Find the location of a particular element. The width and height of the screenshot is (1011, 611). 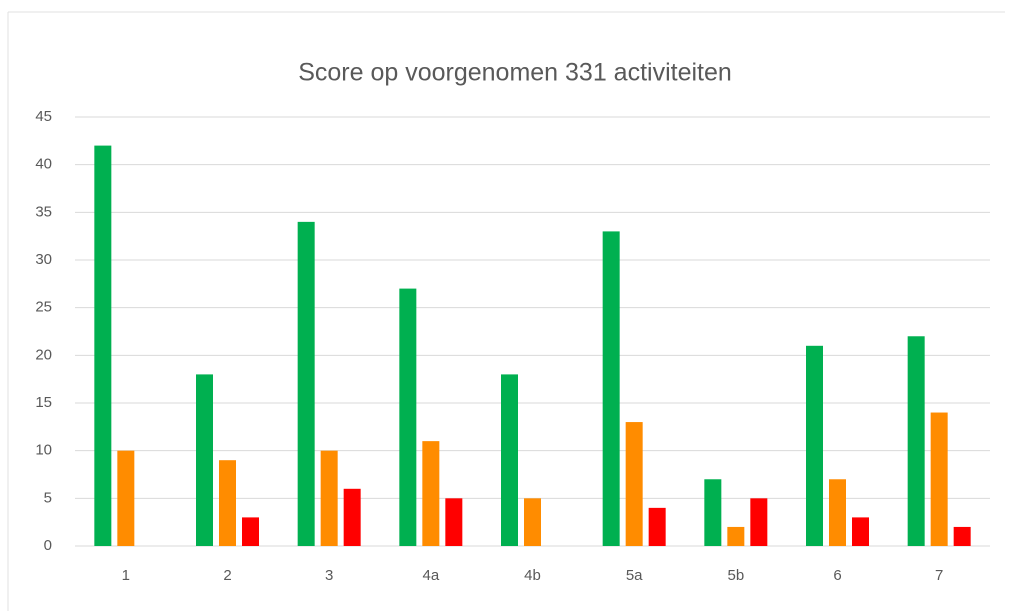

x-tick-label: 6 is located at coordinates (837, 575).